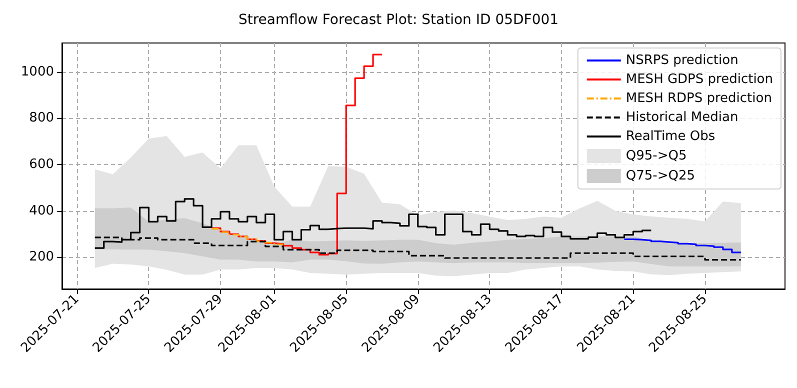 The height and width of the screenshot is (388, 797). I want to click on legend-label: Q95->Q5, so click(656, 156).